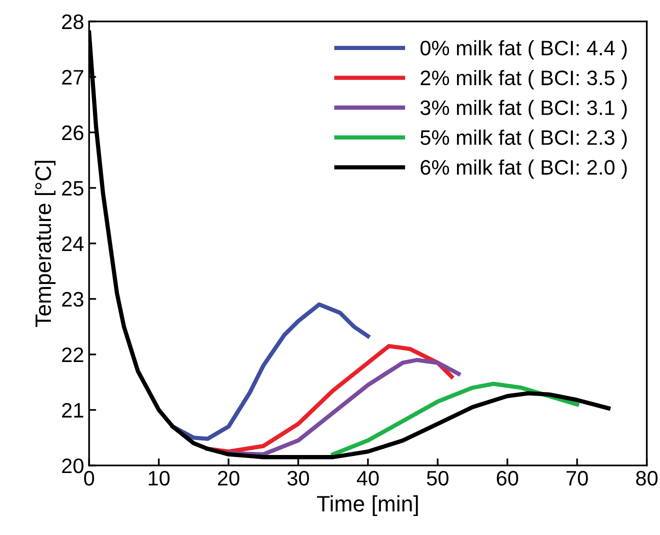 The image size is (660, 535). Describe the element at coordinates (523, 50) in the screenshot. I see `legend-label: 0% milk fat ( BCI: 4.4 )` at that location.